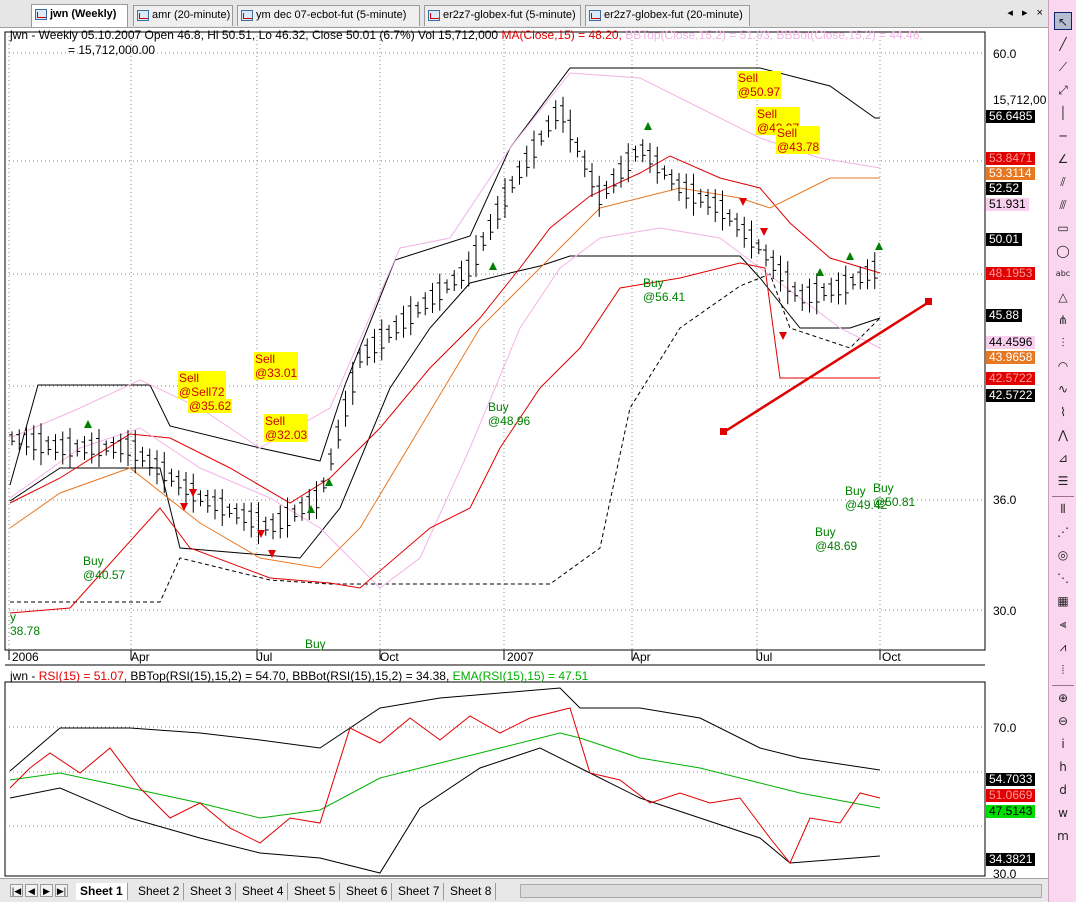  I want to click on rsi-ema-indicator-text: EMA(RSI(15),15) = 47.51, so click(520, 676).